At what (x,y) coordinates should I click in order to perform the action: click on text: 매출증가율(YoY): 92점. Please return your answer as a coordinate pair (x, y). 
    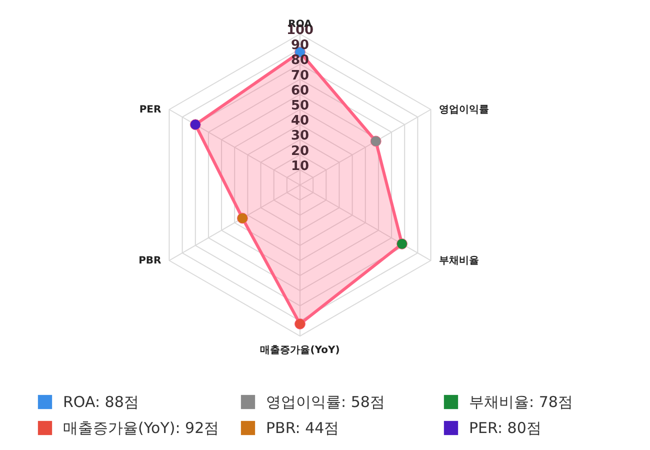
    Looking at the image, I should click on (141, 428).